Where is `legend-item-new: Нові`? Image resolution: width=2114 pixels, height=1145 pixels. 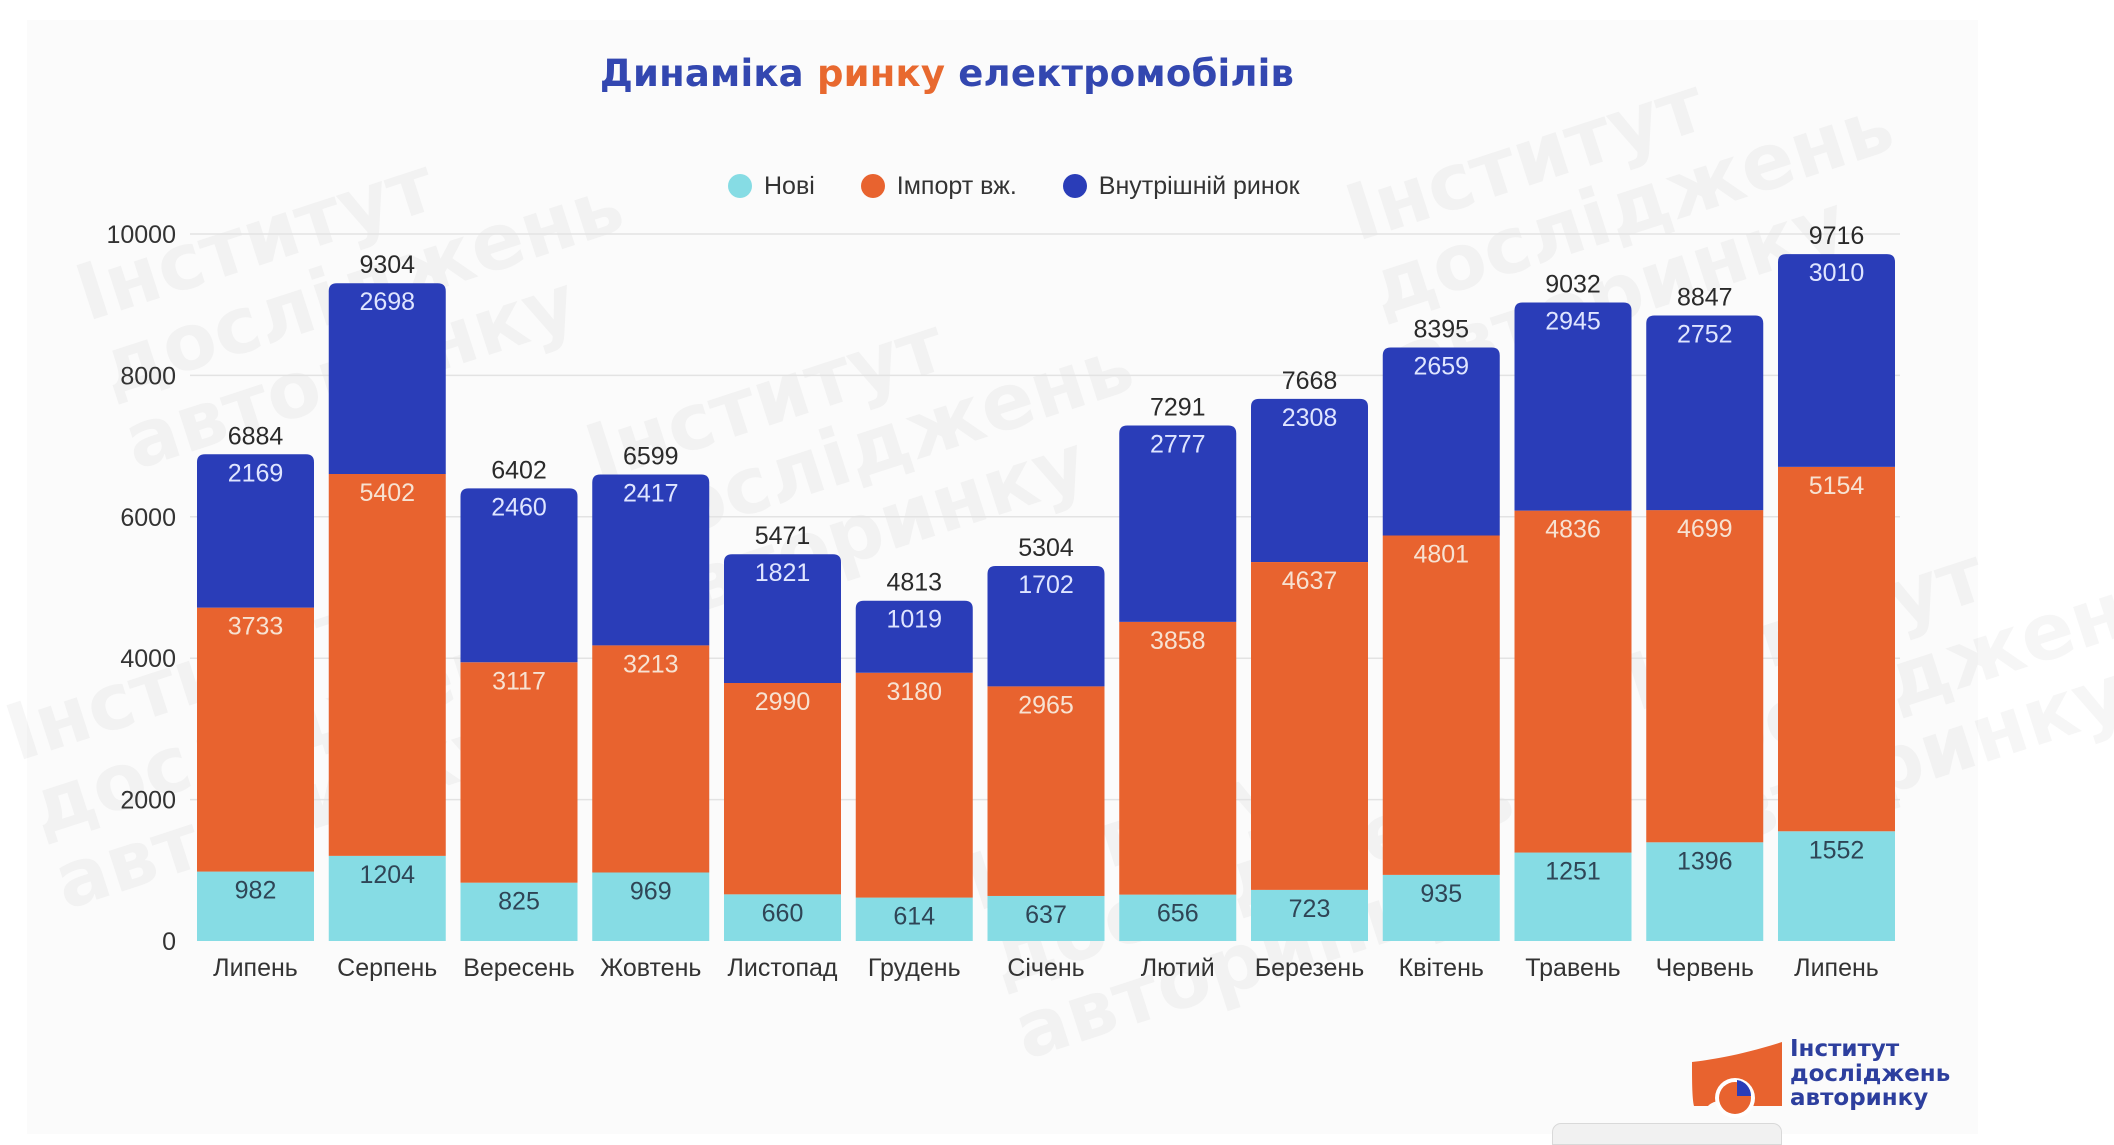
legend-item-new: Нові is located at coordinates (771, 186).